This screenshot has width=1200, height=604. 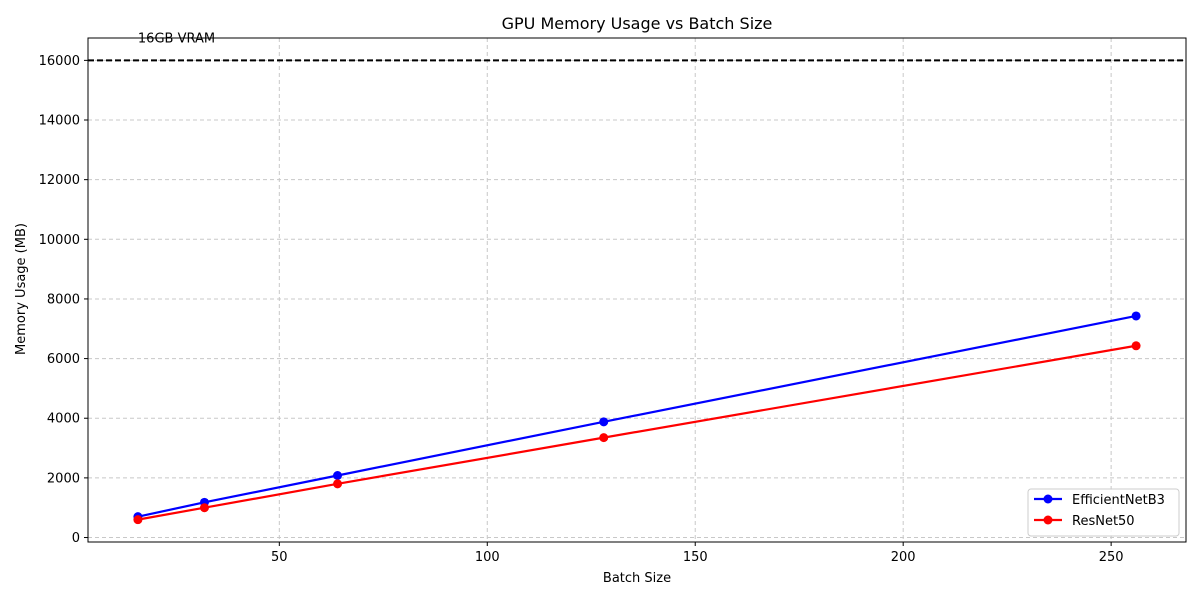 What do you see at coordinates (637, 578) in the screenshot?
I see `x-axis-label: Batch Size` at bounding box center [637, 578].